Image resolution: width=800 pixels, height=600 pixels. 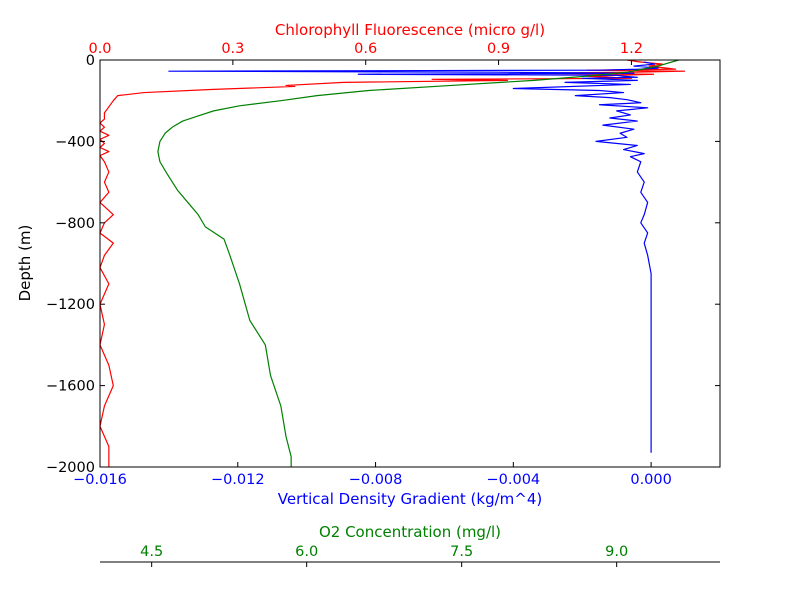 What do you see at coordinates (70, 468) in the screenshot?
I see `left-tick-label: −2000` at bounding box center [70, 468].